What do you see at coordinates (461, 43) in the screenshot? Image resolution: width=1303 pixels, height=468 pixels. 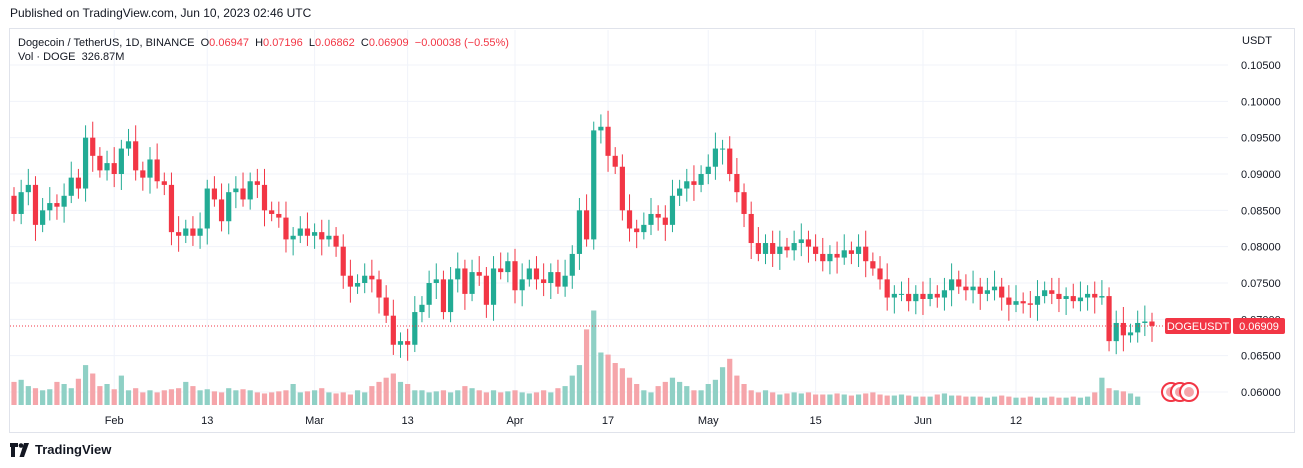 I see `change-value: −0.00038 (−0.55%)` at bounding box center [461, 43].